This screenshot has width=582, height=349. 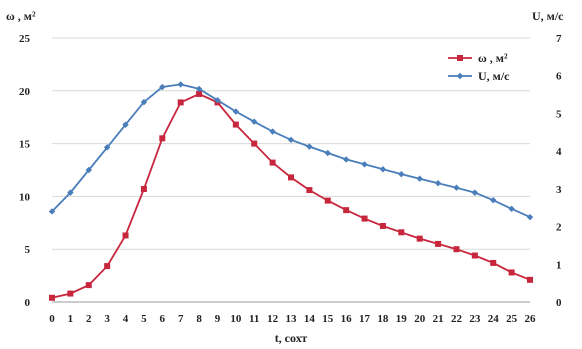 I want to click on x-tick-label-25: 25, so click(x=512, y=319).